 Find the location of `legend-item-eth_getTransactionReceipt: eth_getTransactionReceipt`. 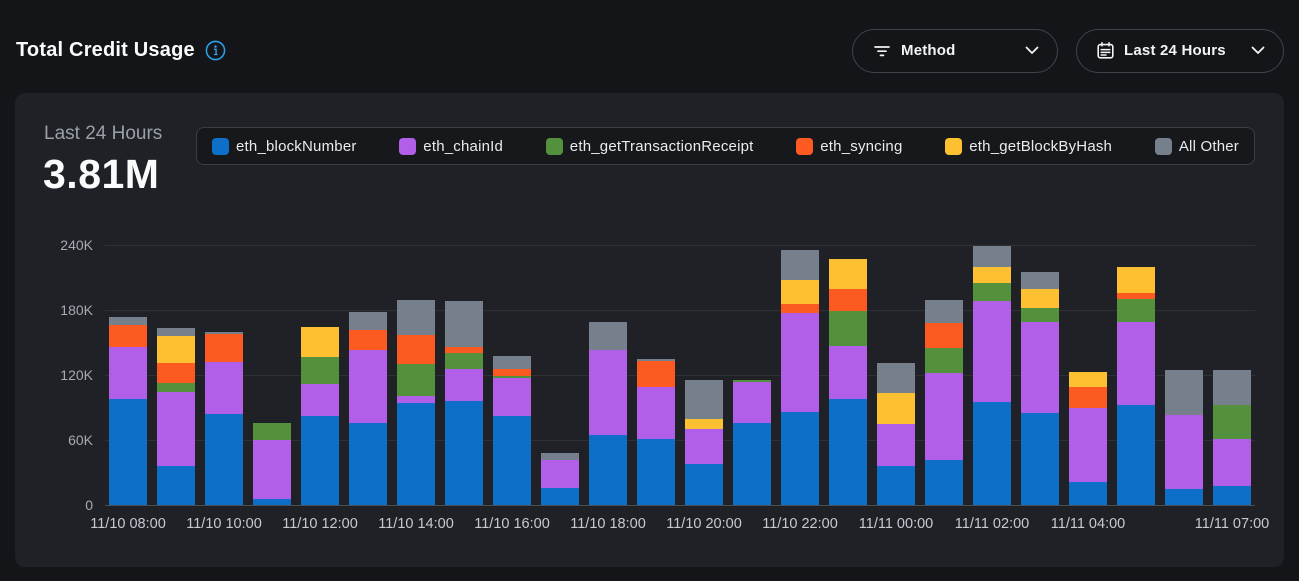

legend-item-eth_getTransactionReceipt: eth_getTransactionReceipt is located at coordinates (649, 146).